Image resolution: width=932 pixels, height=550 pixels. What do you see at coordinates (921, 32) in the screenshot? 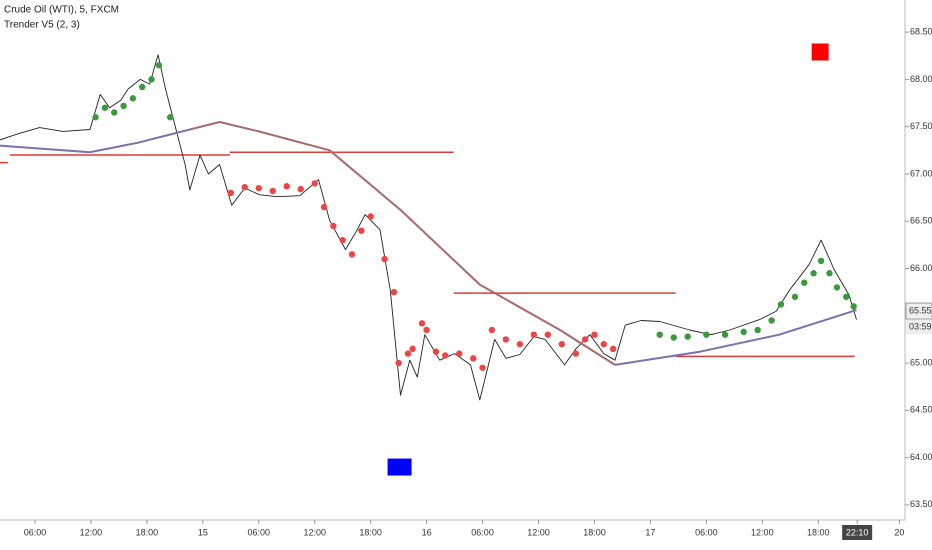
I see `y-tick-label: 68.50` at bounding box center [921, 32].